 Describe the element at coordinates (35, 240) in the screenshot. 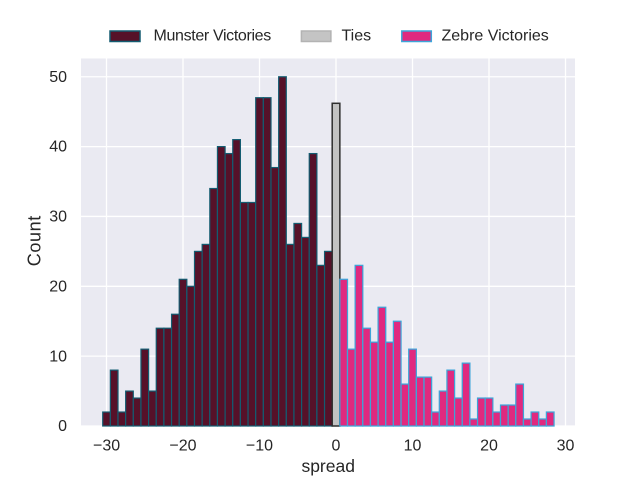

I see `svg-text: Count` at that location.